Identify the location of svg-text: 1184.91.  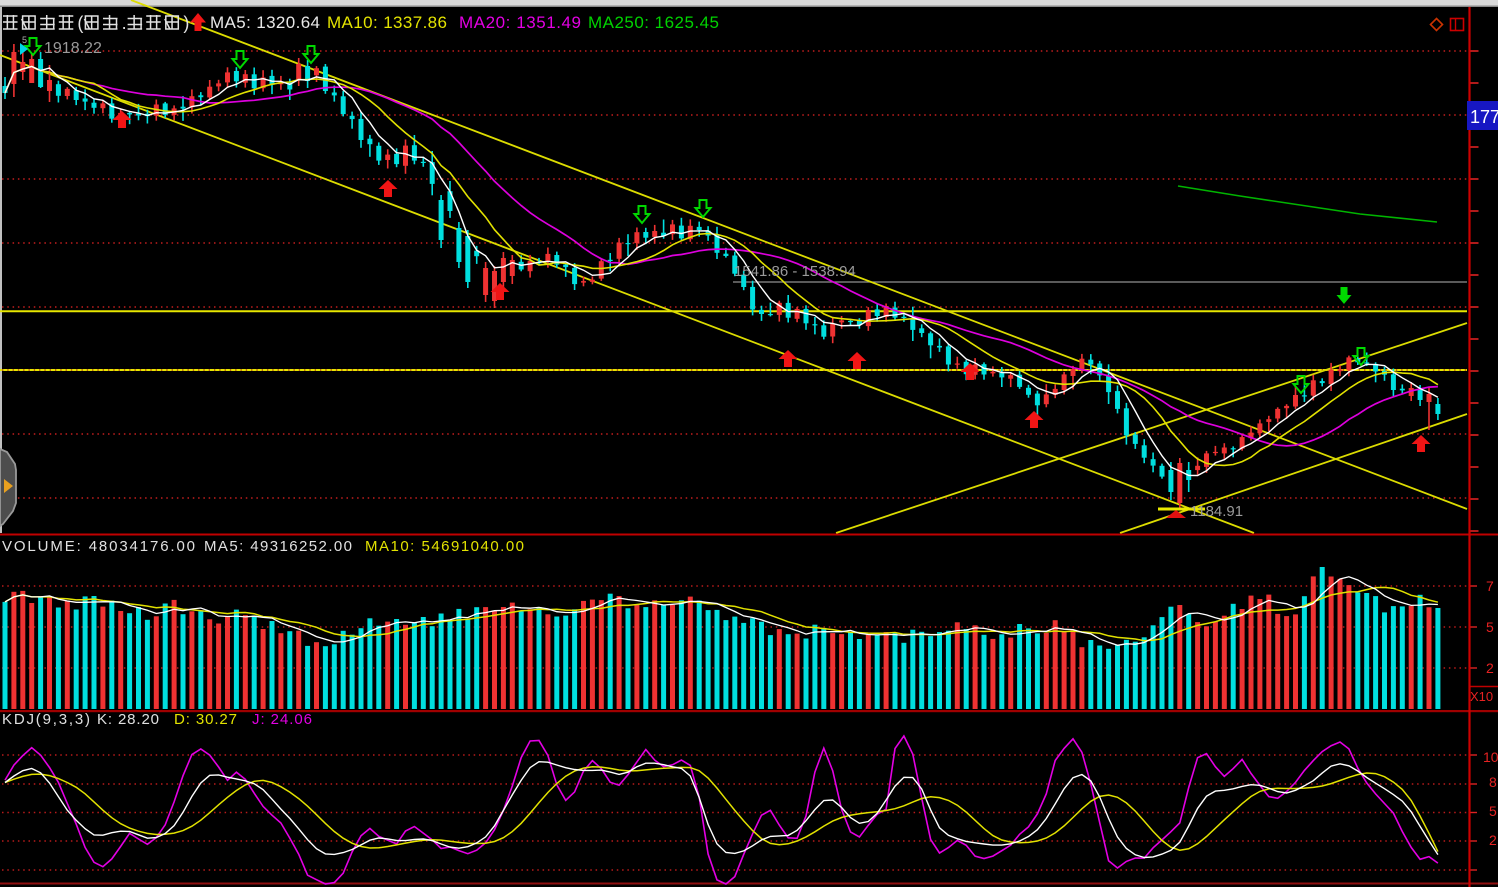
(1216, 511).